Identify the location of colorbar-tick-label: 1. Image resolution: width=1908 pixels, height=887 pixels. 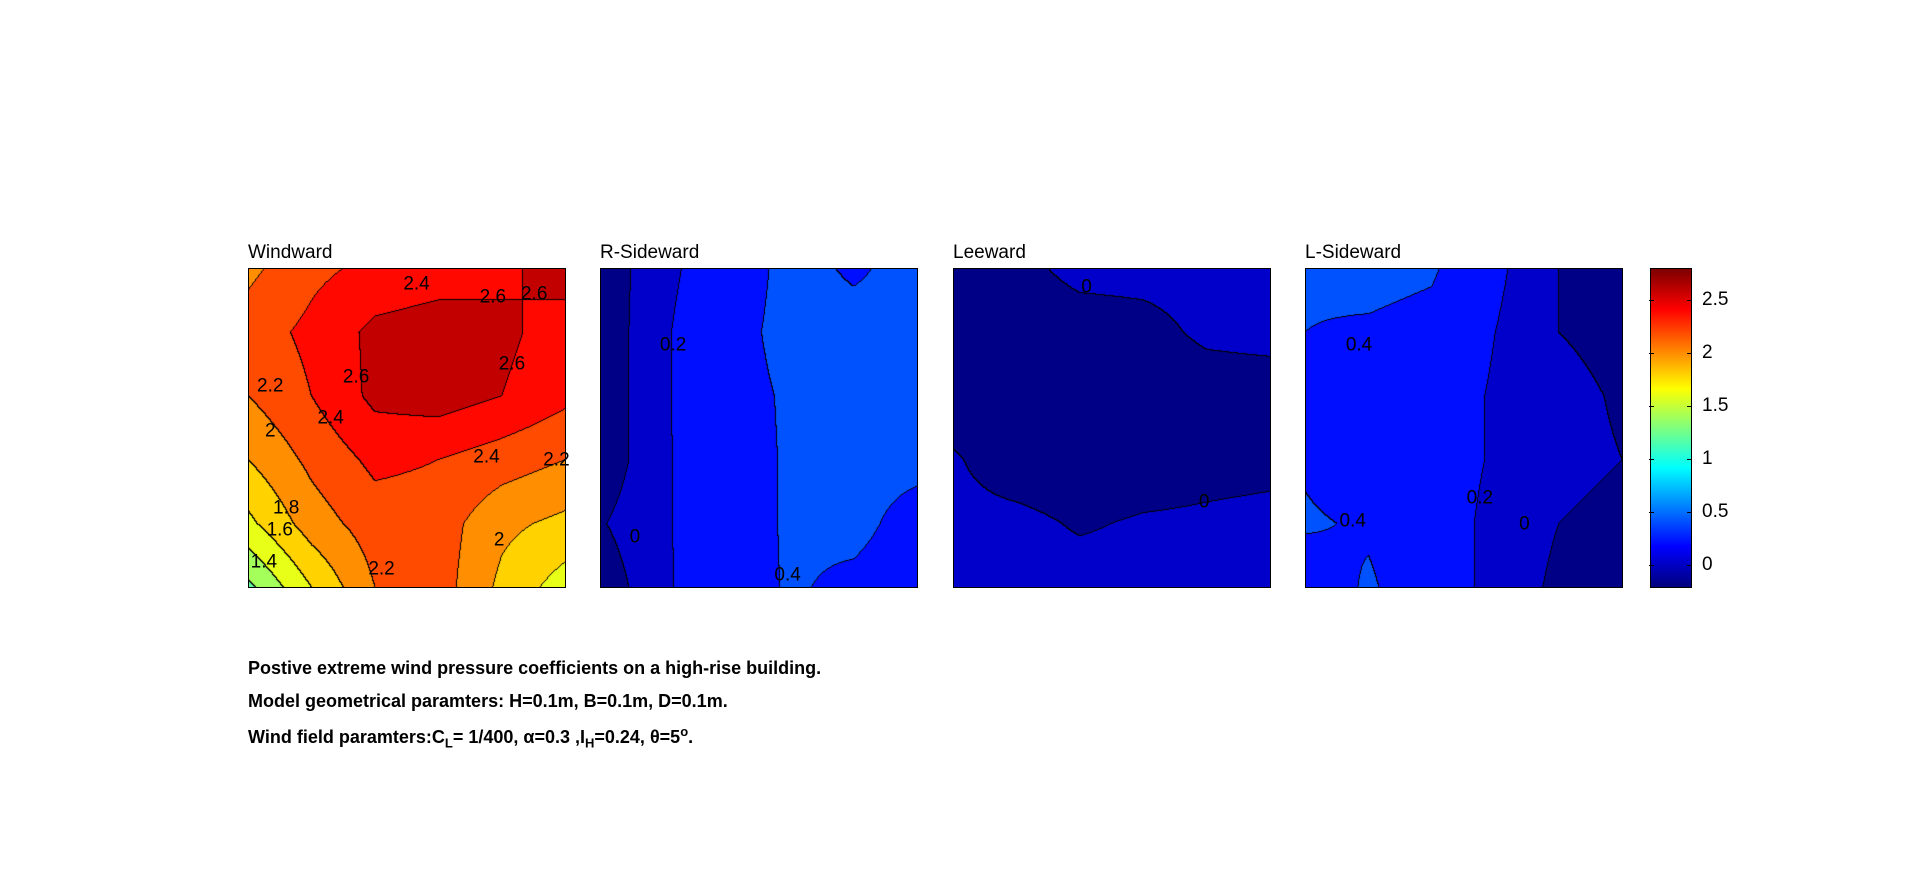
(1707, 458).